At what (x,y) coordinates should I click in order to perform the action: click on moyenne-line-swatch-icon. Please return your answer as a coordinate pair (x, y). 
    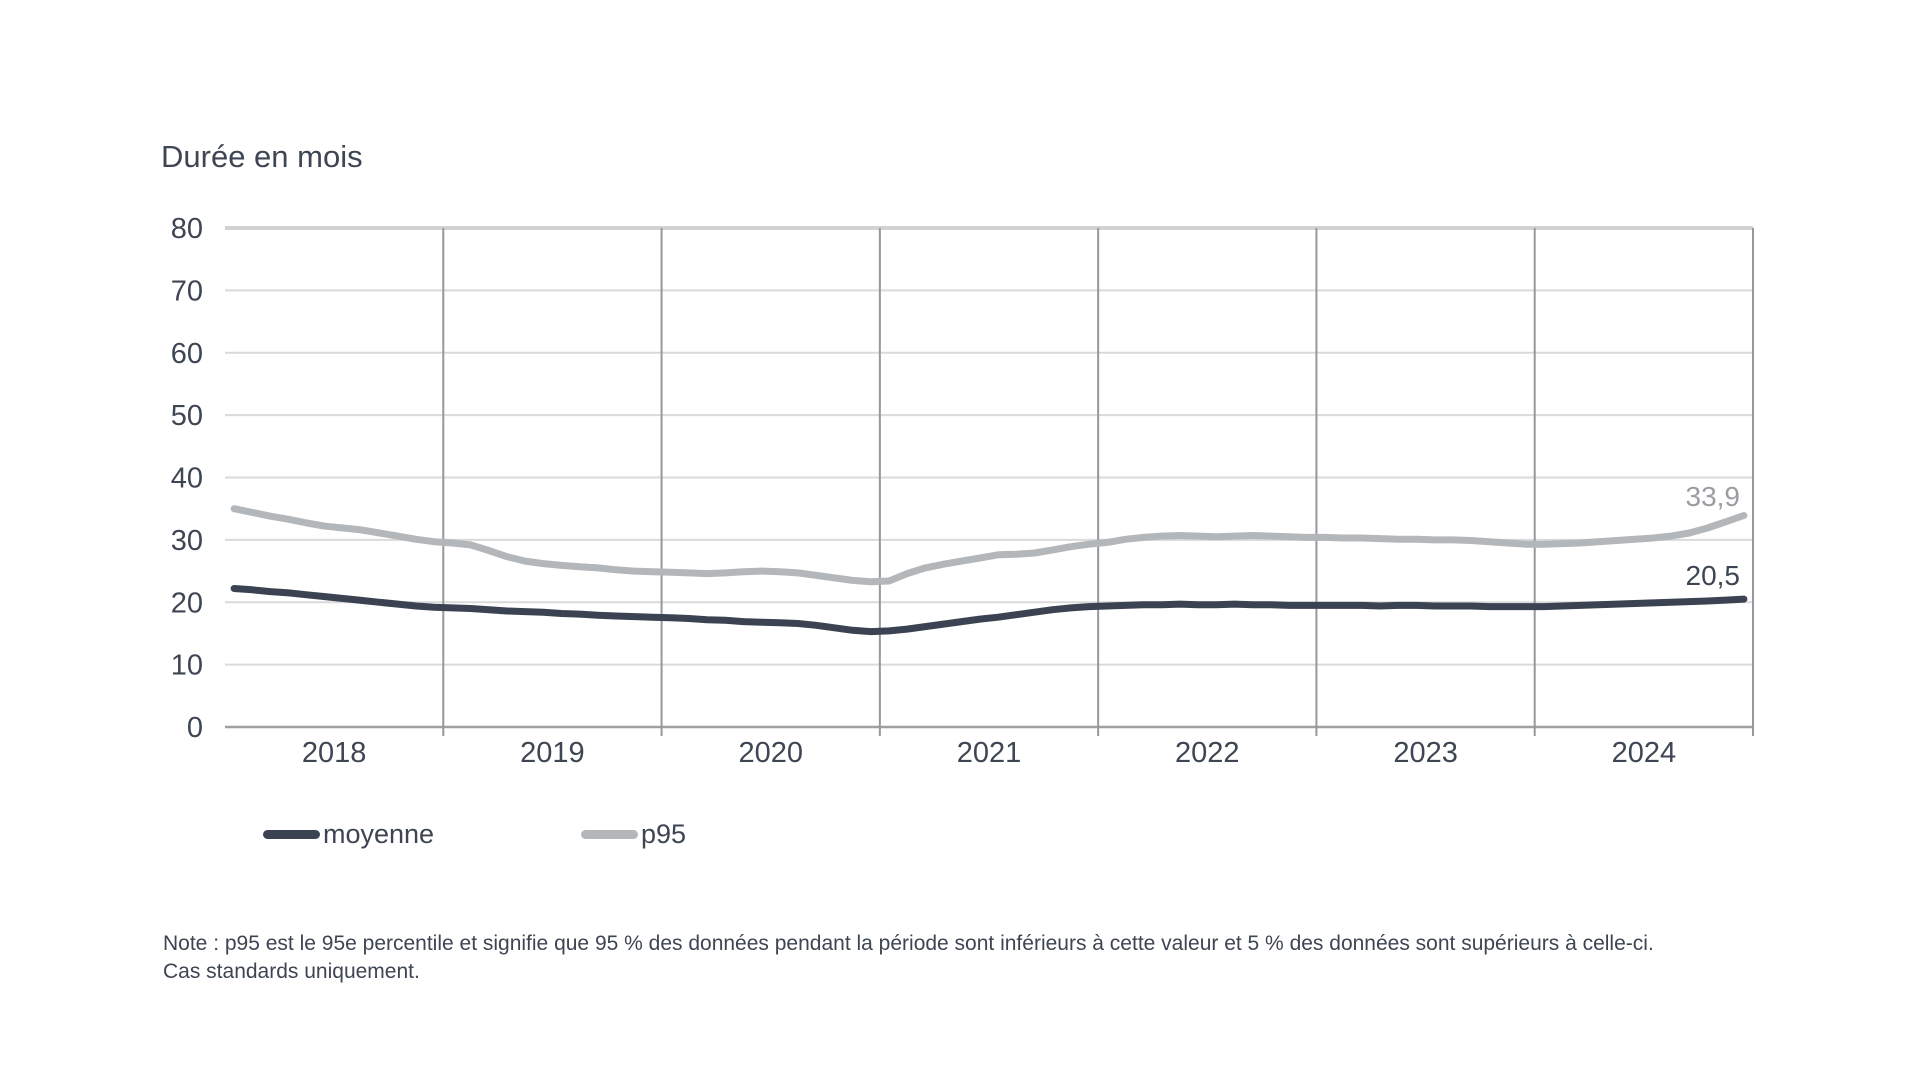
    Looking at the image, I should click on (291, 834).